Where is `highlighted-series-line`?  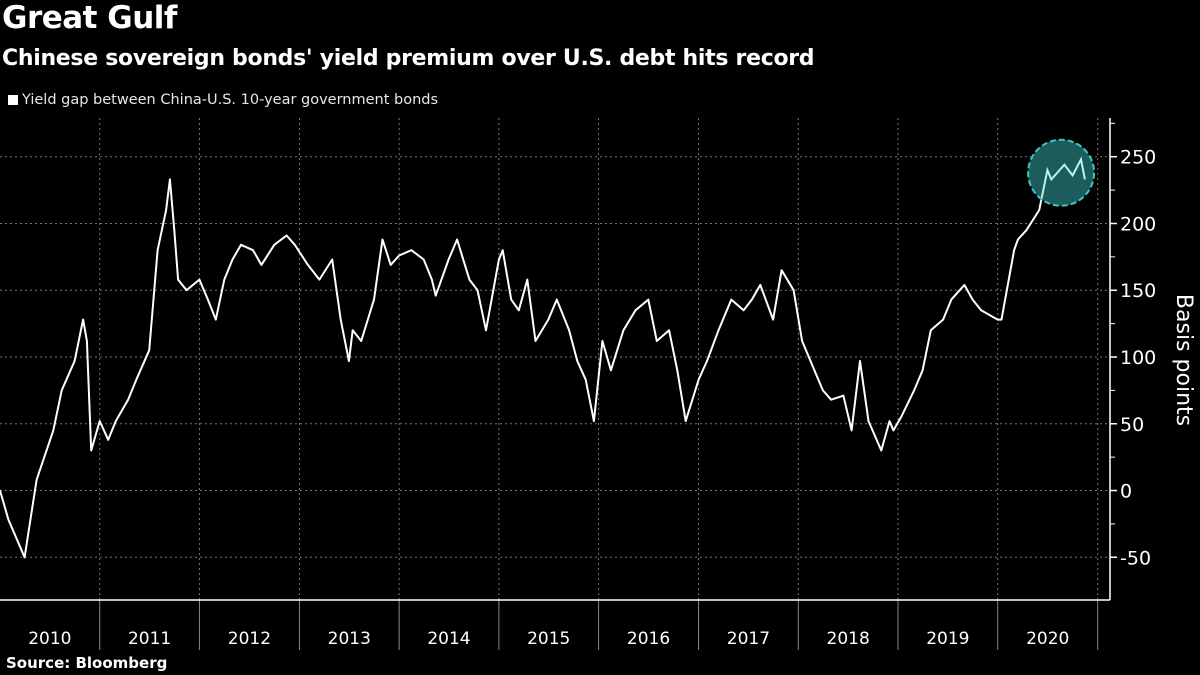
highlighted-series-line is located at coordinates (1057, 180).